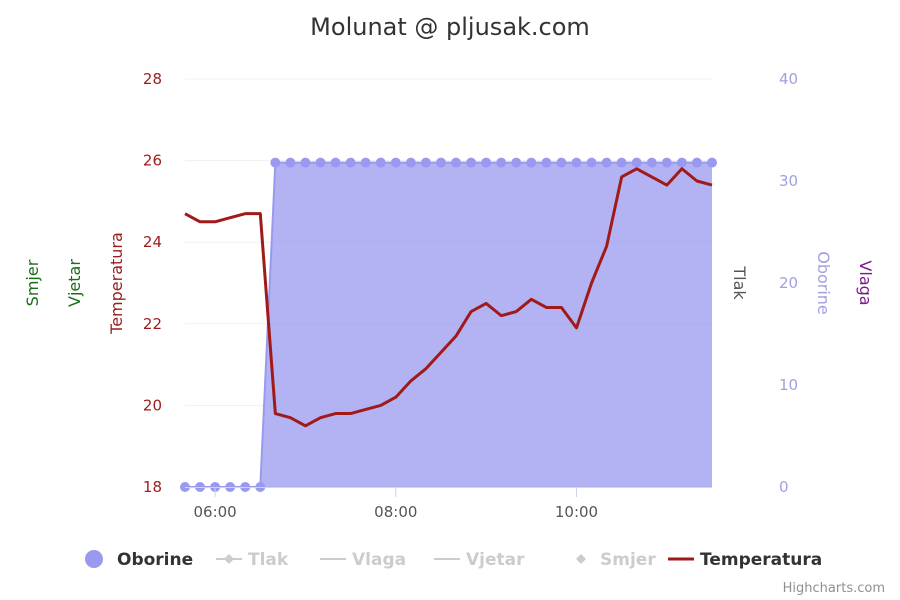 The height and width of the screenshot is (600, 900). I want to click on legend-symbol-oborine, so click(94, 559).